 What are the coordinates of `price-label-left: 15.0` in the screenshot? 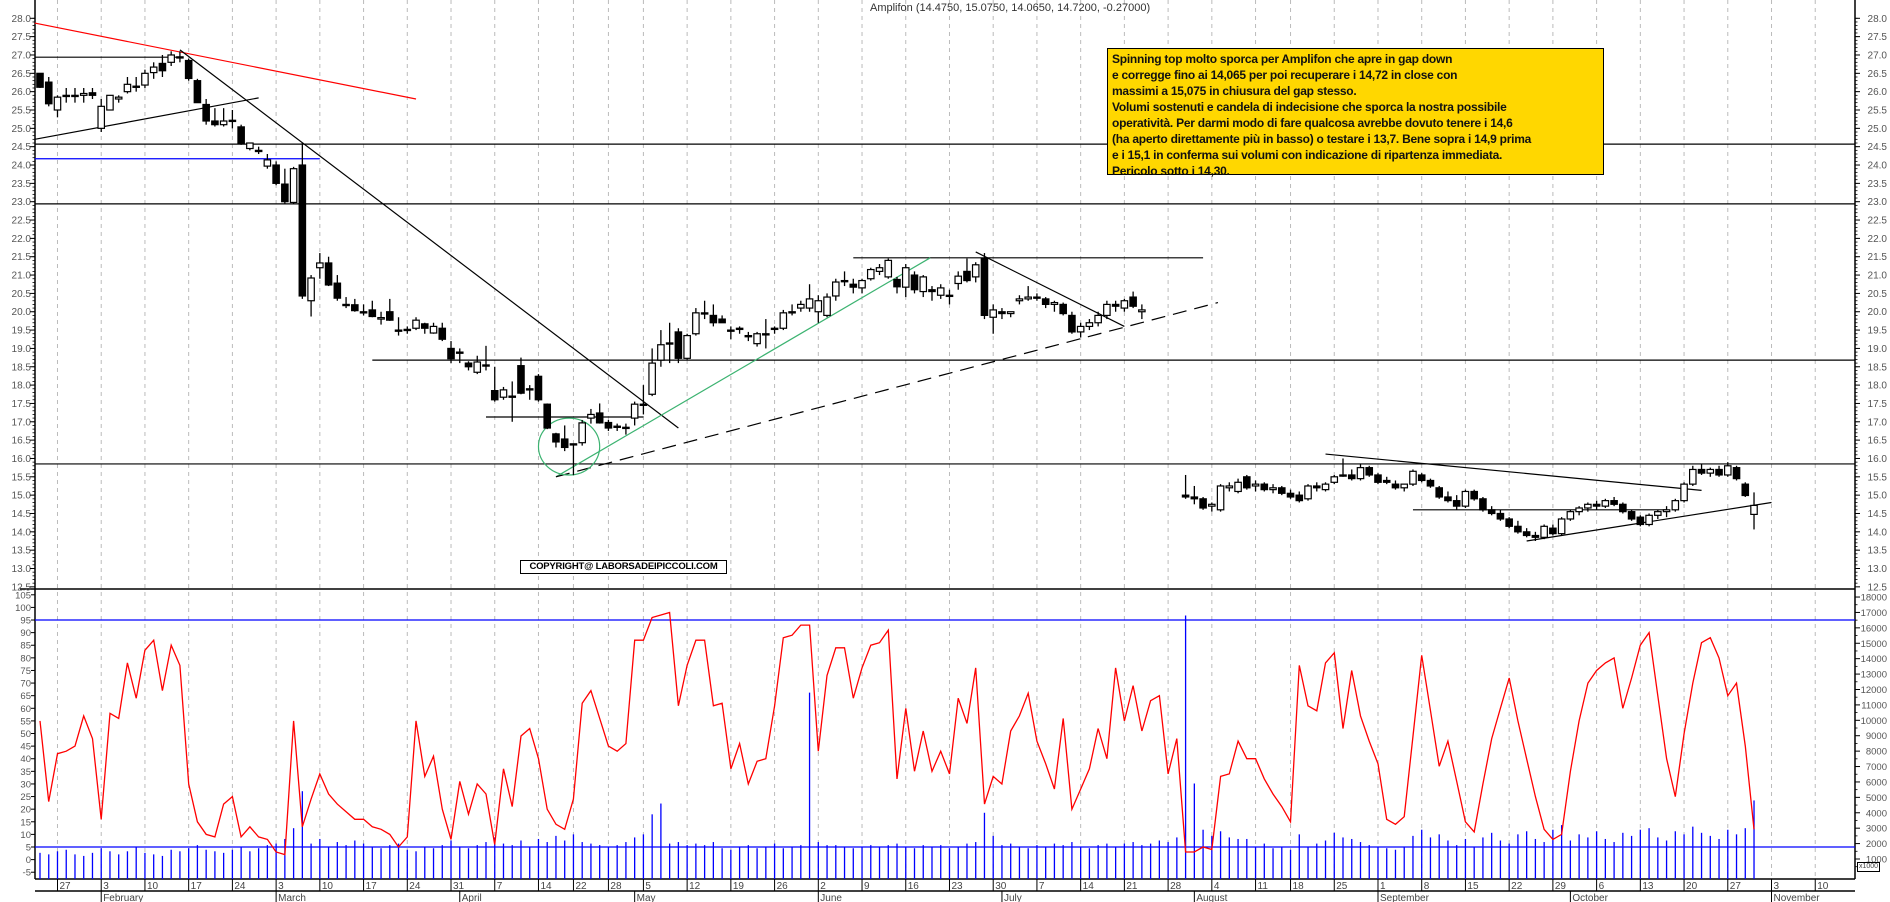 It's located at (22, 496).